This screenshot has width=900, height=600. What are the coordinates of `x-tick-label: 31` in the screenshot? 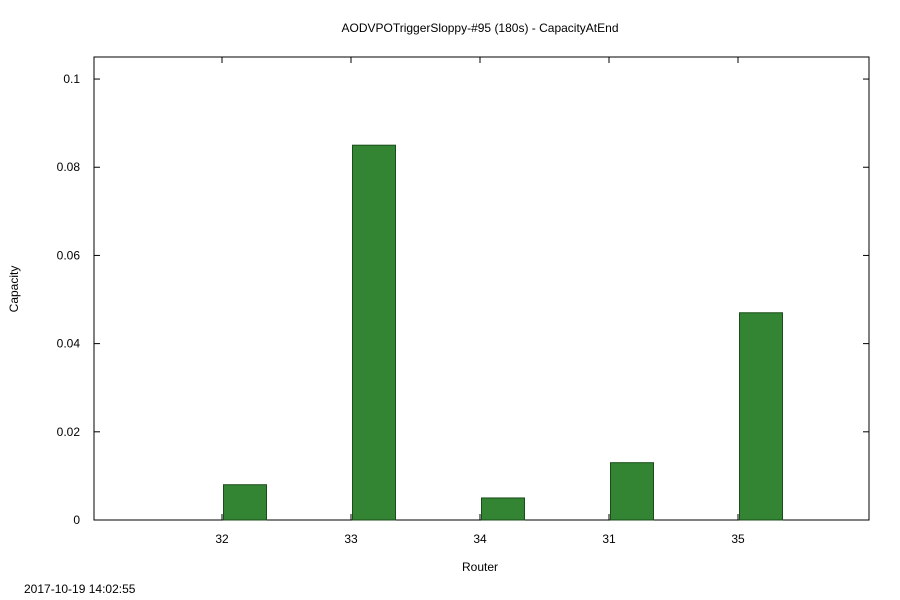 It's located at (609, 539).